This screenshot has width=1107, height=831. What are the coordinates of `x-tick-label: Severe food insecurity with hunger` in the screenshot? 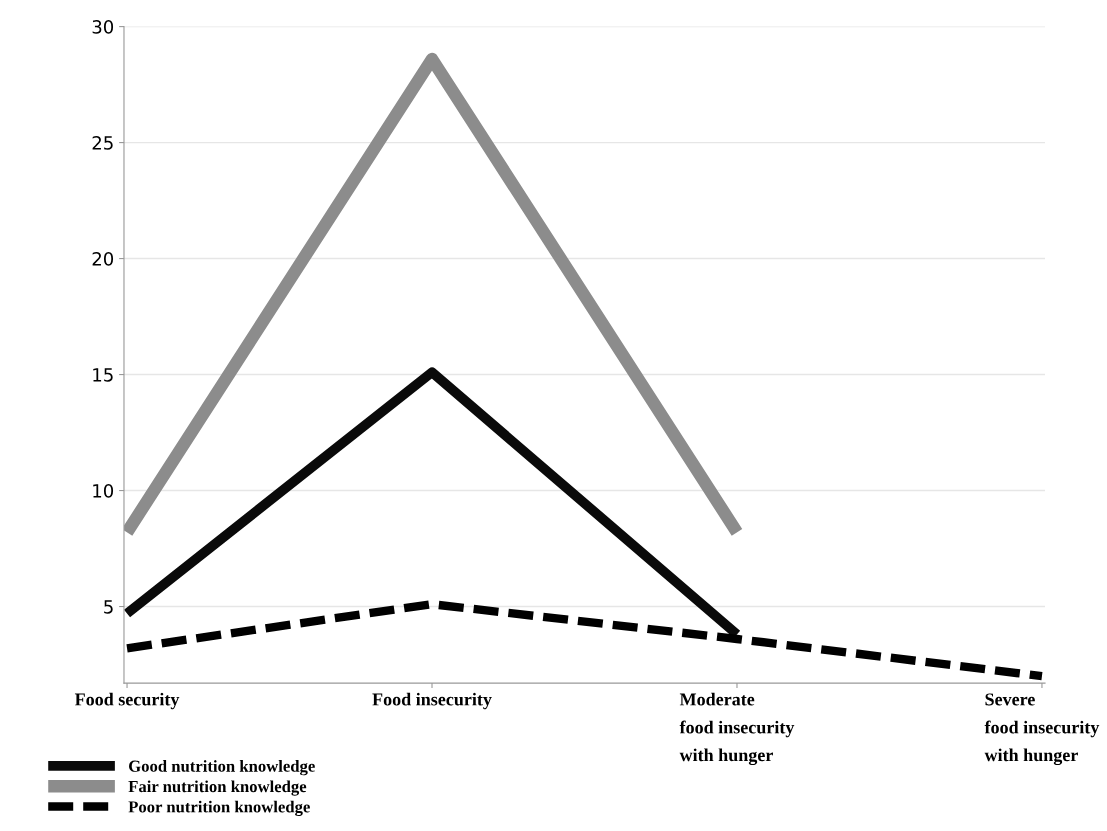 It's located at (1042, 729).